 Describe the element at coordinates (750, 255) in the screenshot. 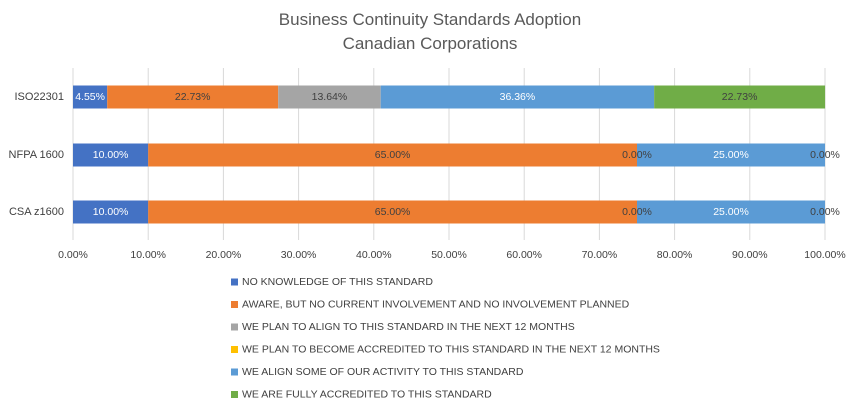

I see `x-tick-label: 90.00%` at that location.